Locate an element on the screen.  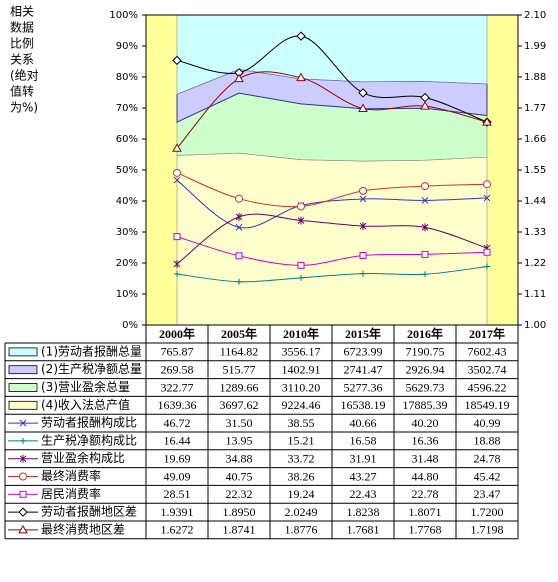
table-value: 2.0249 is located at coordinates (301, 512).